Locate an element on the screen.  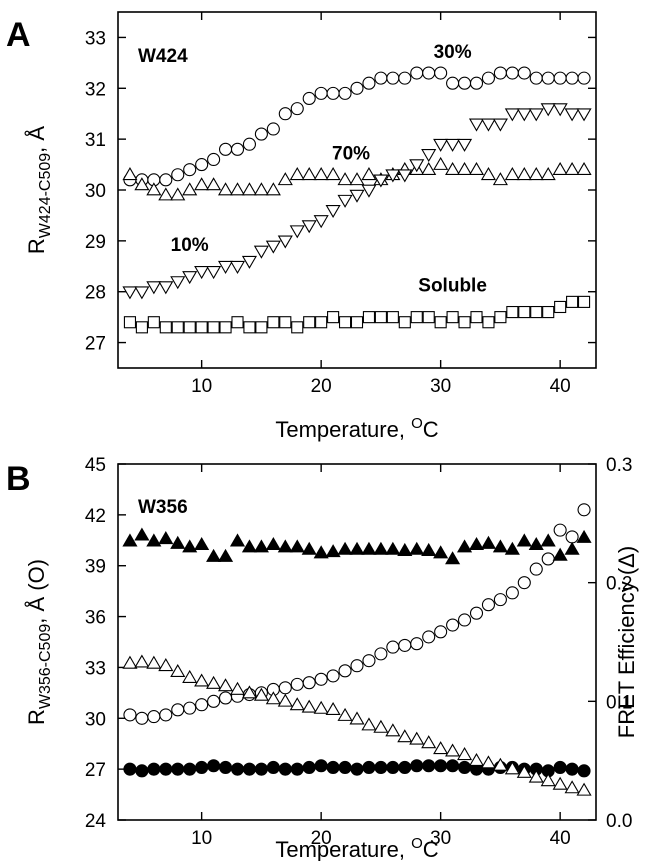
panel-a-xlabel-text: Temperature, is located at coordinates (343, 429).